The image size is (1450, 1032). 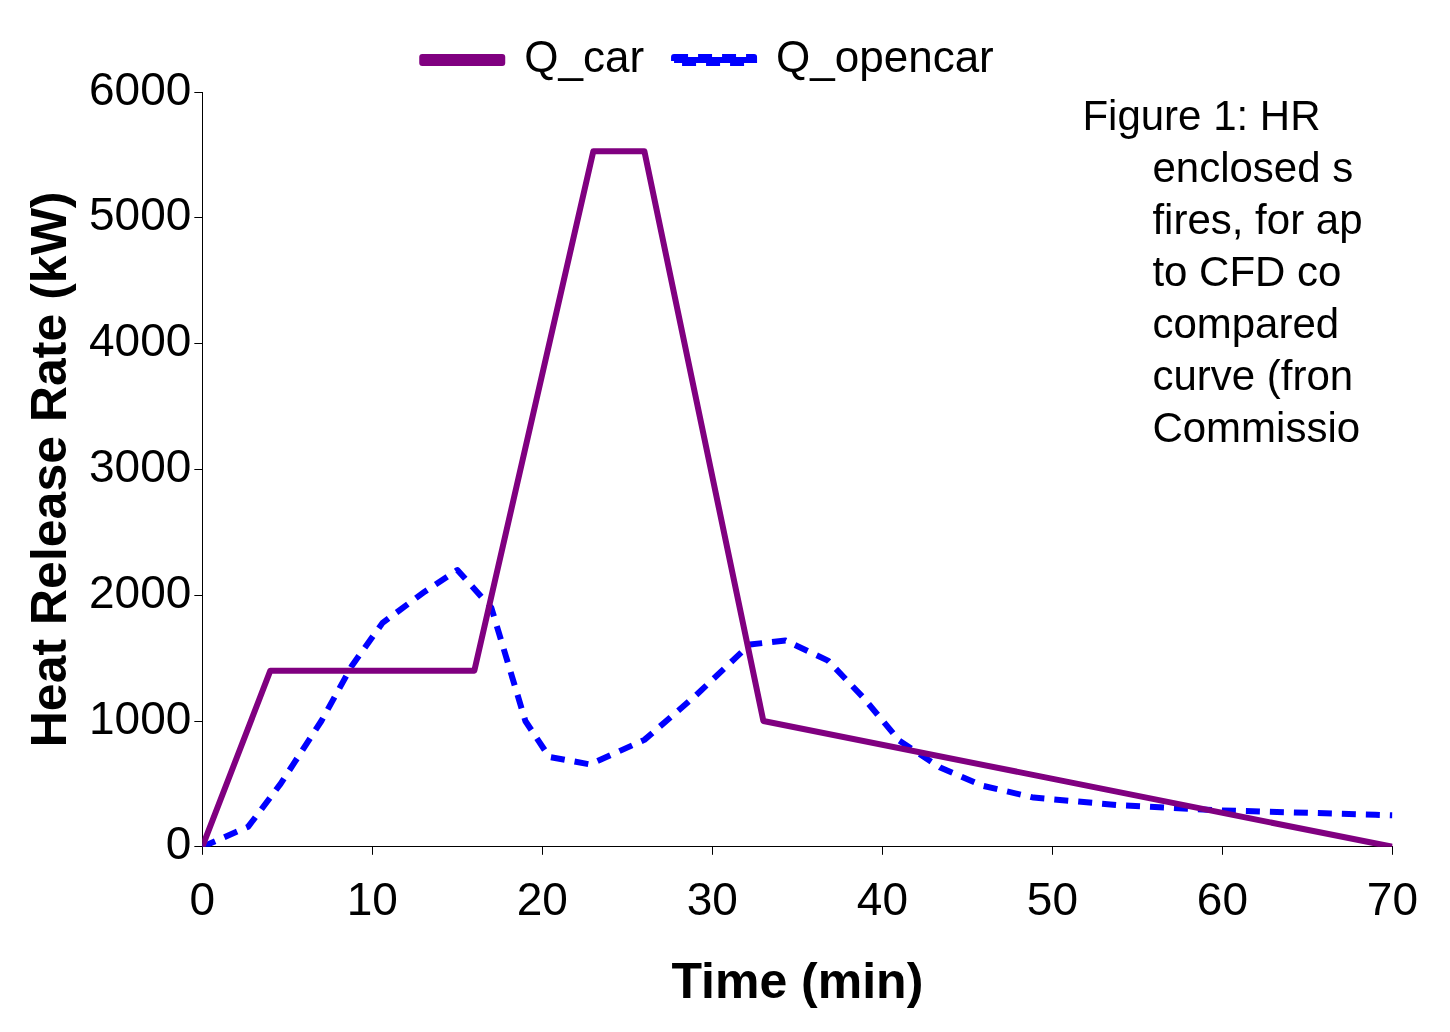 I want to click on y-tick-label: 2000, so click(x=140, y=591).